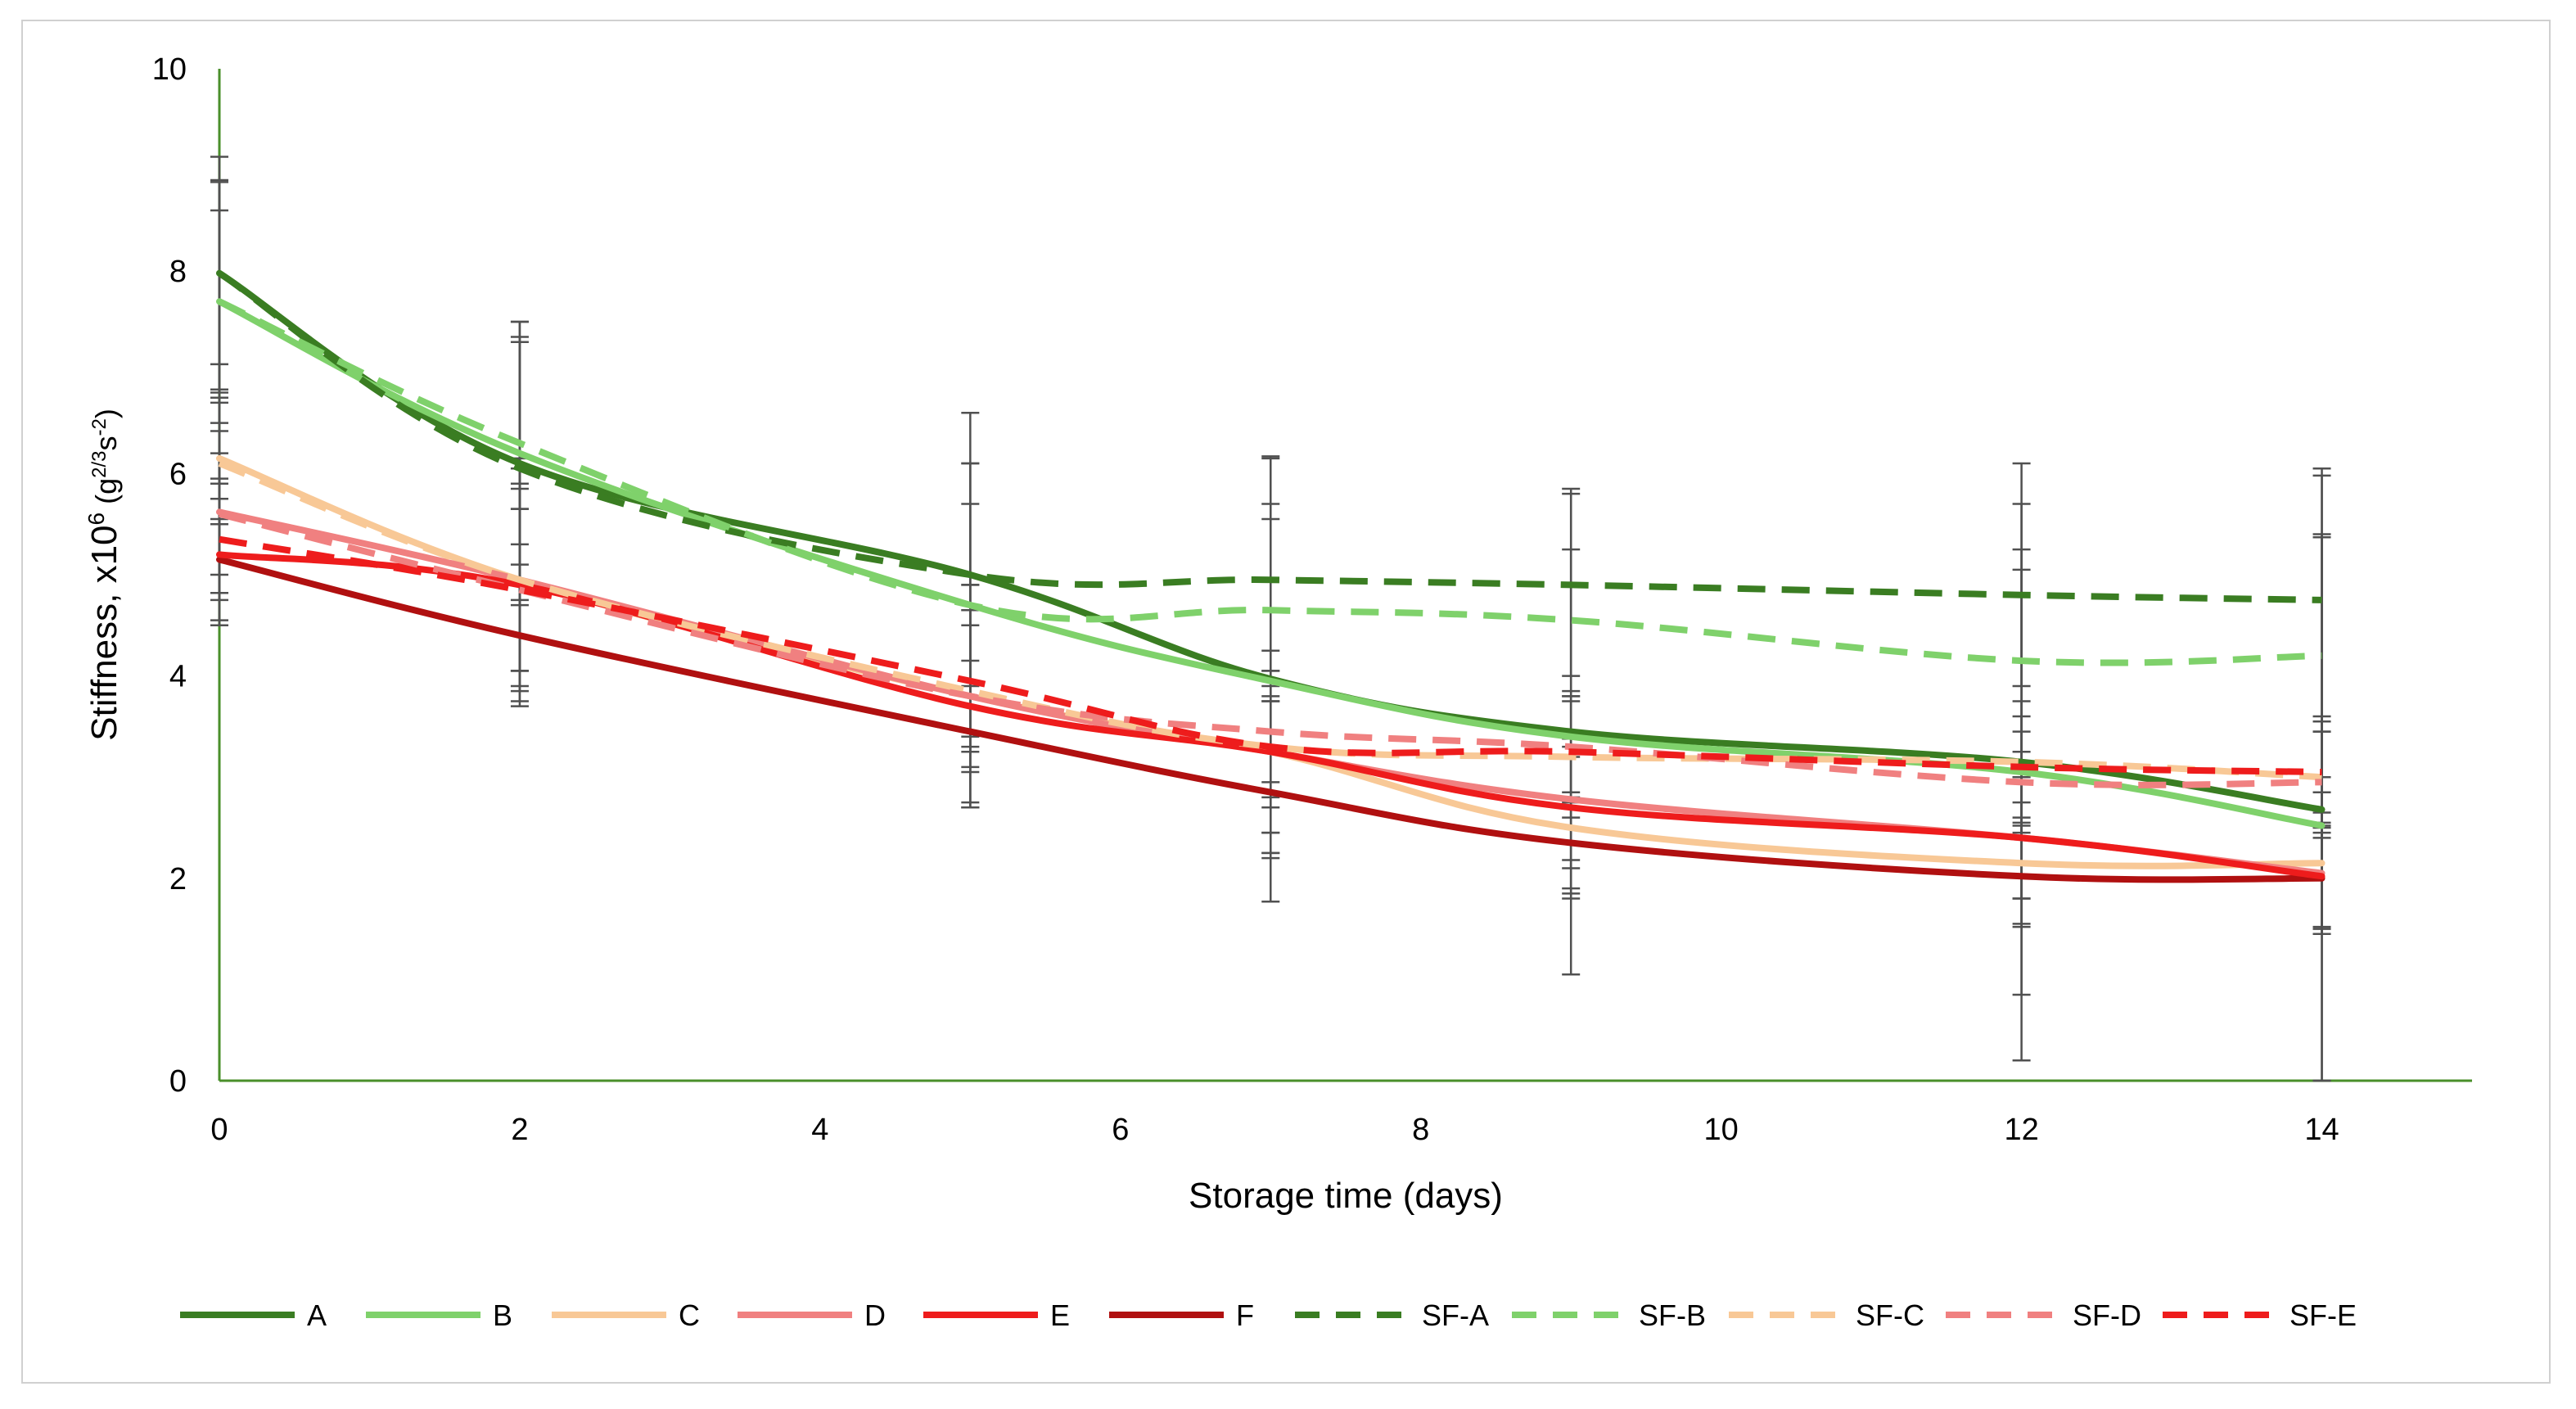  Describe the element at coordinates (106, 443) in the screenshot. I see `y-axis-unit-mid: s` at that location.